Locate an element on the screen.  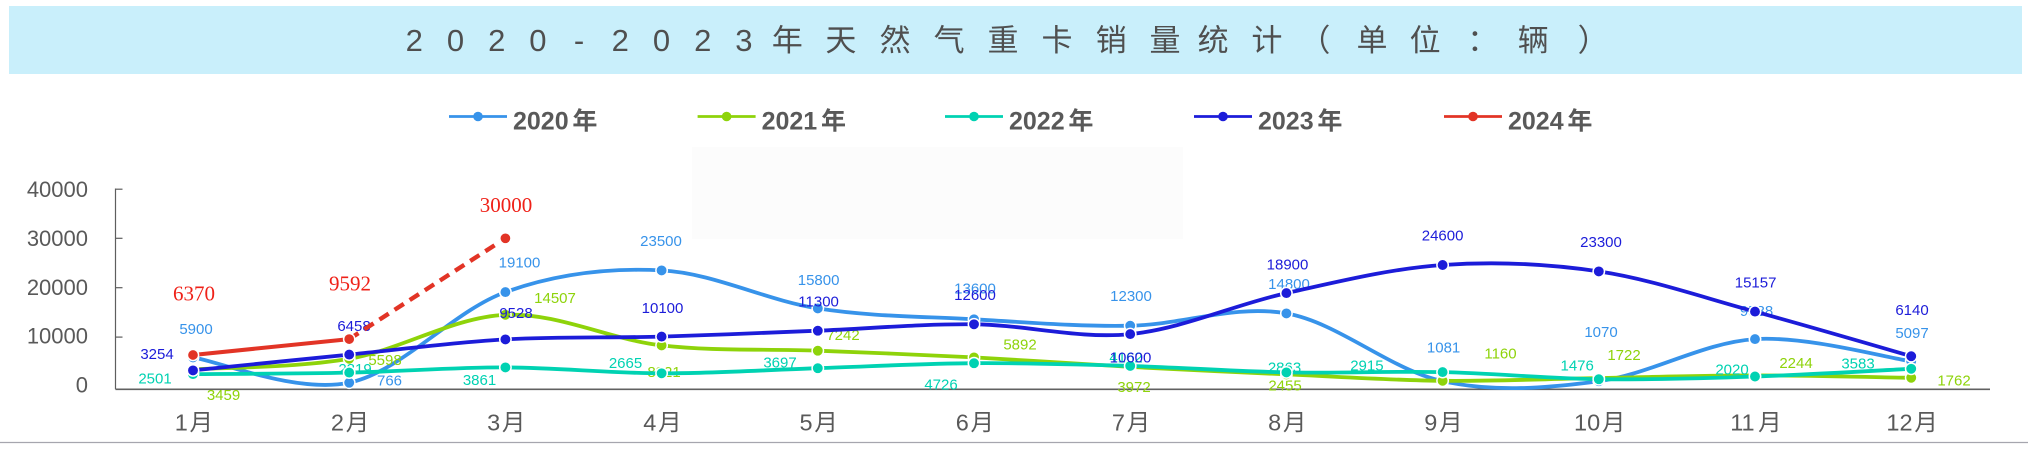
svg-text: 766 is located at coordinates (389, 380).